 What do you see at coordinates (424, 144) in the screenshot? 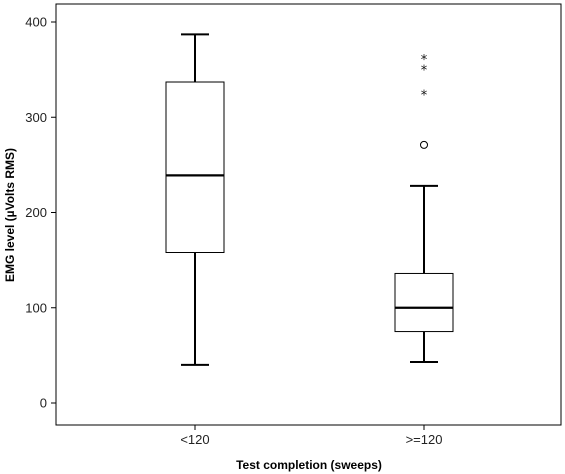
I see `outlier-point` at bounding box center [424, 144].